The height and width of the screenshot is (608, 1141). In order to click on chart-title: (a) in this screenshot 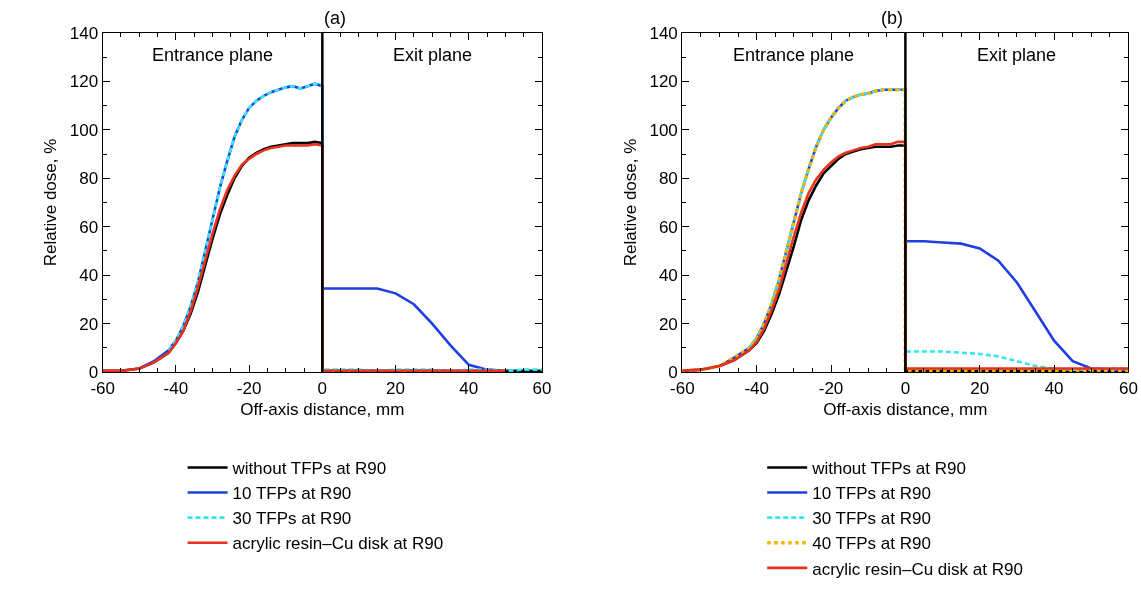, I will do `click(335, 18)`.